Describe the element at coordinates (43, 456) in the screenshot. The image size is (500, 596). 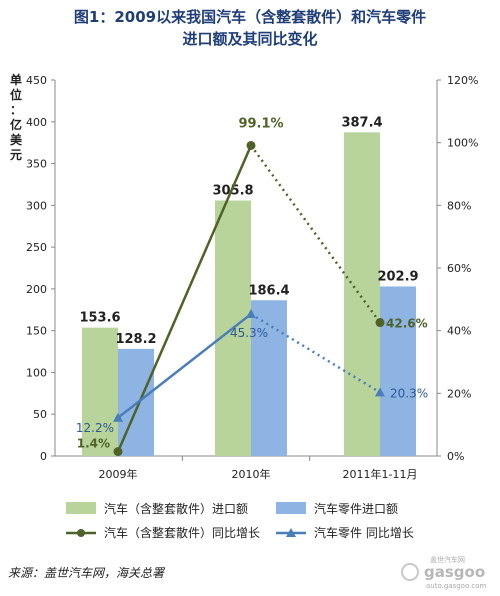
I see `y-left-tick-label: 0` at that location.